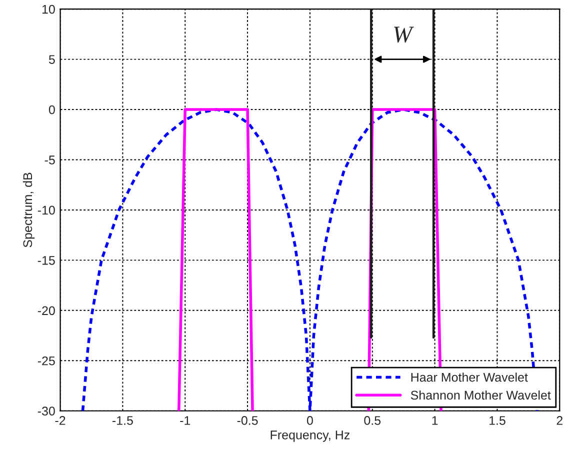 The image size is (574, 454). What do you see at coordinates (497, 420) in the screenshot?
I see `x-tick-label: 1.5` at bounding box center [497, 420].